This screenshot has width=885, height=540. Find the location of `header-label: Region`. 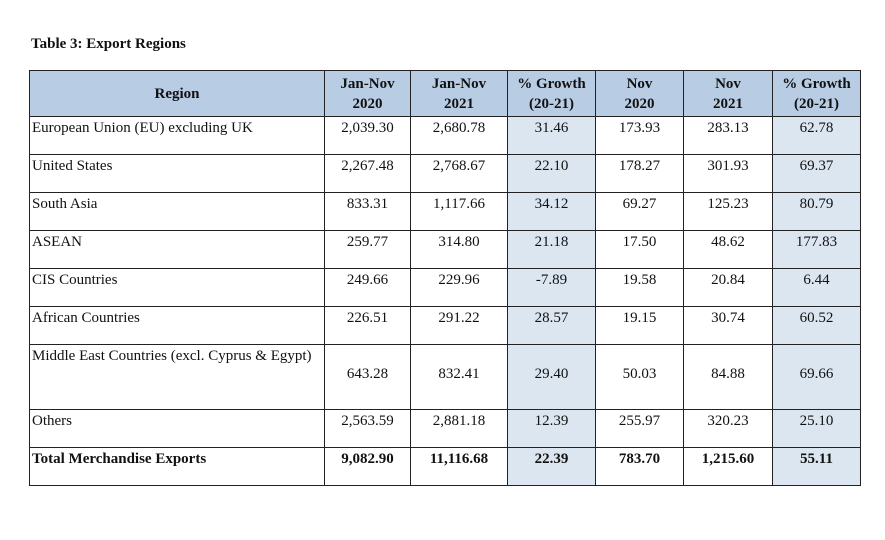

header-label: Region is located at coordinates (177, 93).